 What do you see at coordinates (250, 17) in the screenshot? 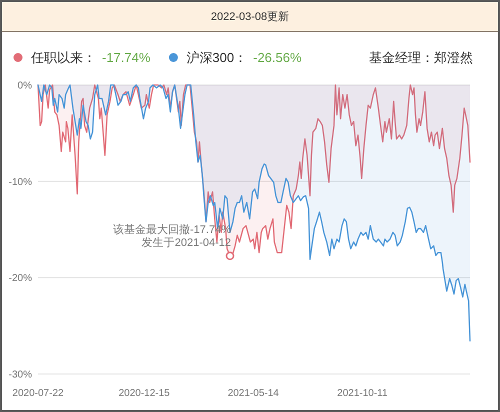
I see `title: 2022-03-08更新` at bounding box center [250, 17].